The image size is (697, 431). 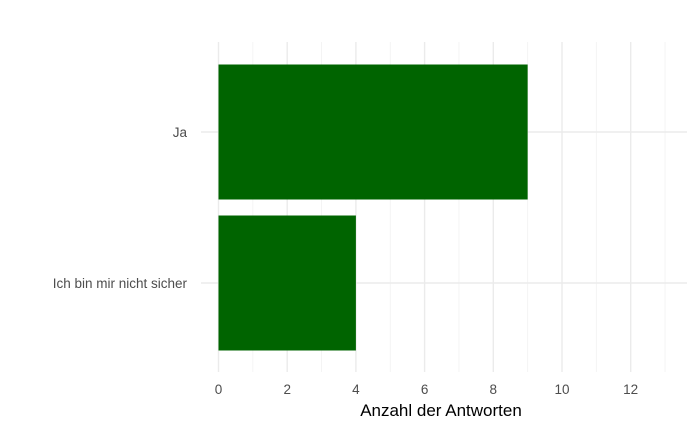 What do you see at coordinates (120, 283) in the screenshot?
I see `y-tick-label: Ich bin mir nicht sicher` at bounding box center [120, 283].